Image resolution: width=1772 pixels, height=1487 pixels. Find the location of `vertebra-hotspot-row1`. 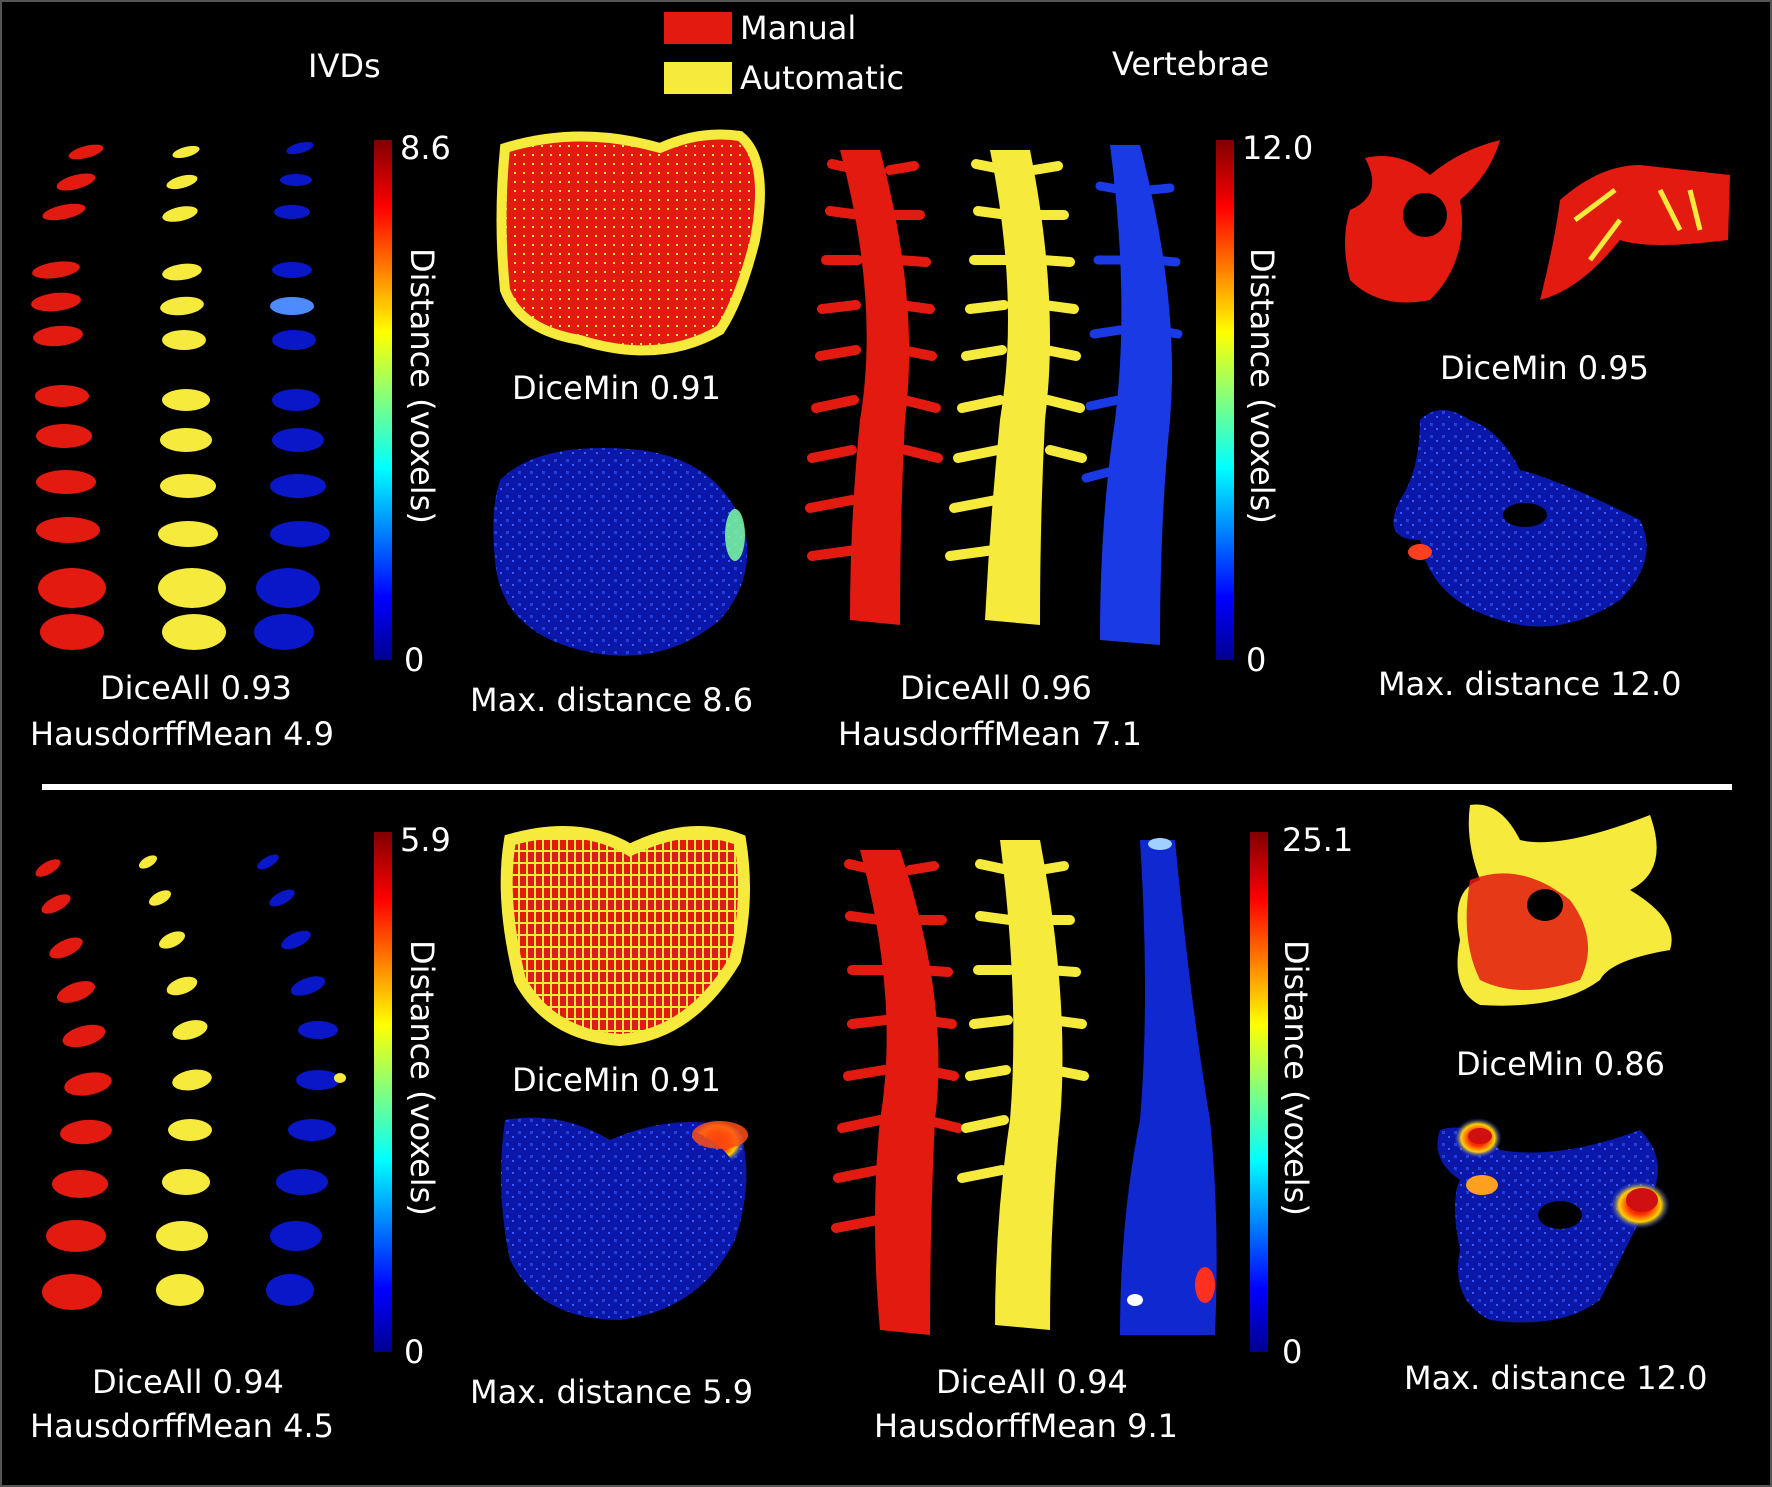

vertebra-hotspot-row1 is located at coordinates (1420, 552).